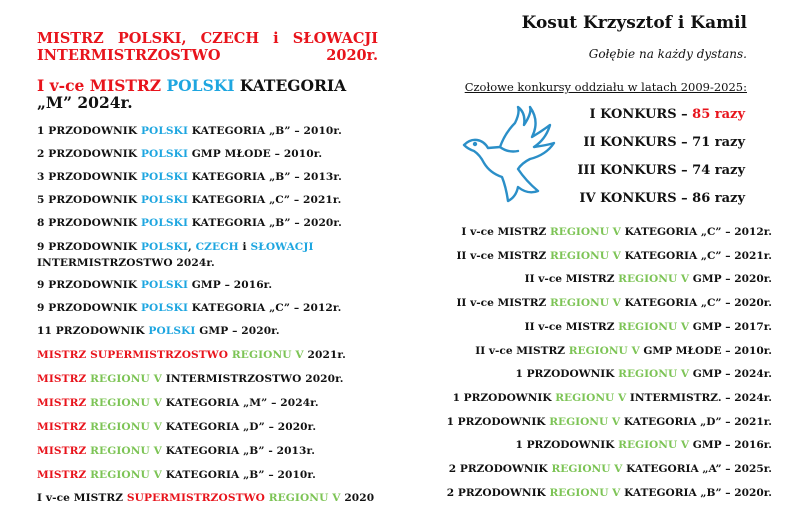 The height and width of the screenshot is (527, 800). I want to click on item-segment: CZECH, so click(217, 247).